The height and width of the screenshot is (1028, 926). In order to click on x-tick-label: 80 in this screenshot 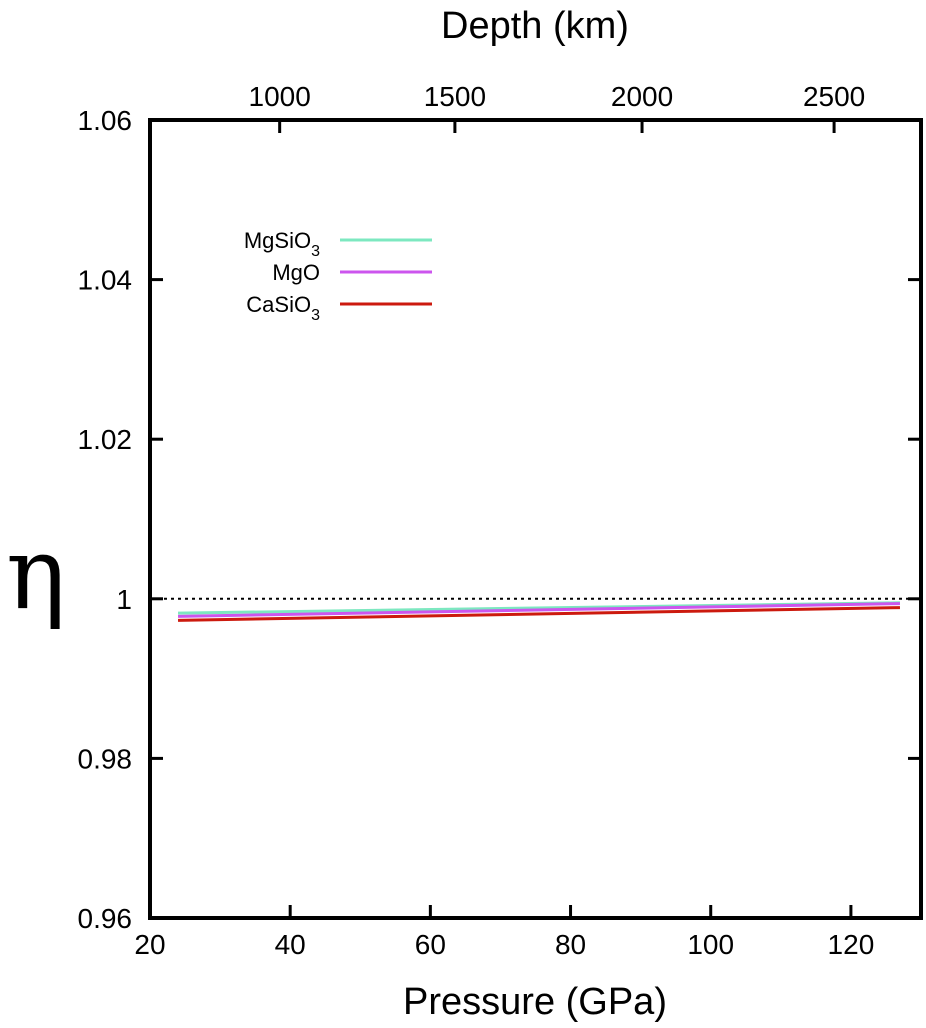, I will do `click(570, 944)`.